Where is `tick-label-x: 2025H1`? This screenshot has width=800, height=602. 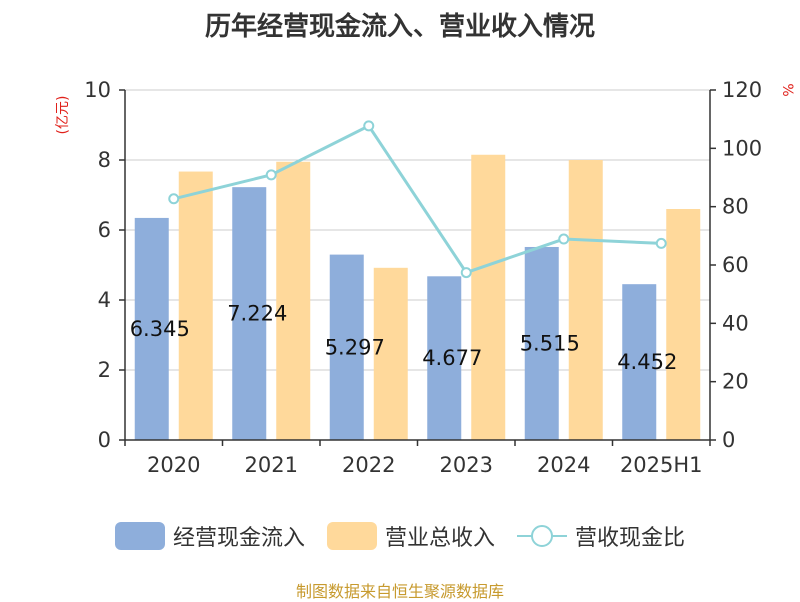
tick-label-x: 2025H1 is located at coordinates (661, 465).